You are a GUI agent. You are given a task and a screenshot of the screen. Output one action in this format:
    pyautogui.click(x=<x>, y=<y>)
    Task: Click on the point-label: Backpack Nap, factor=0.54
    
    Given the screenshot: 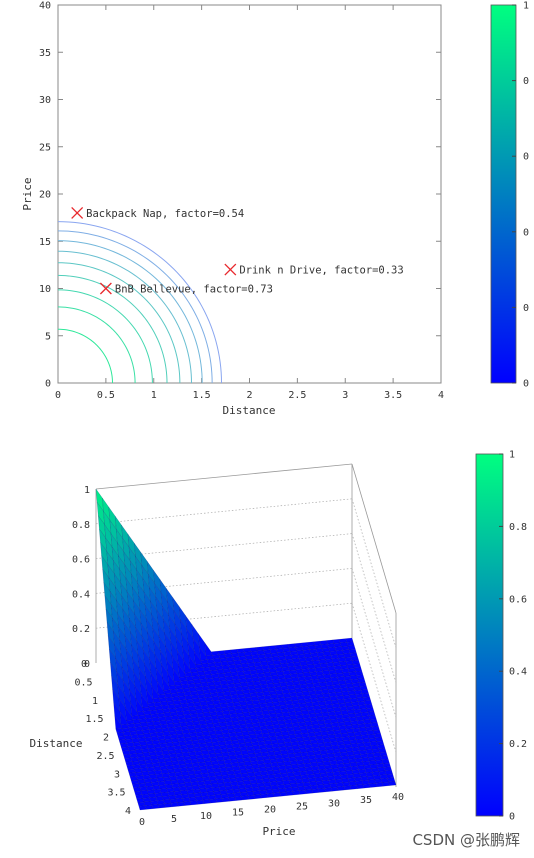 What is the action you would take?
    pyautogui.click(x=165, y=214)
    